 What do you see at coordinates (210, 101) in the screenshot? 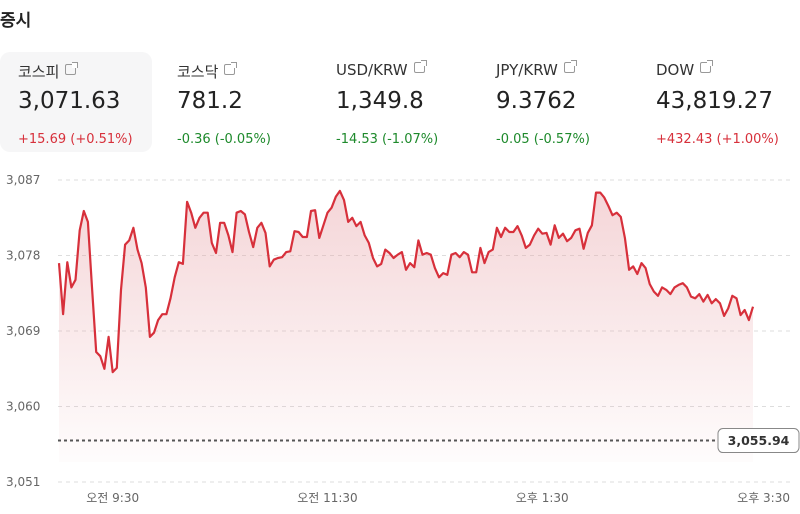
I see `card-value: 781.2` at bounding box center [210, 101].